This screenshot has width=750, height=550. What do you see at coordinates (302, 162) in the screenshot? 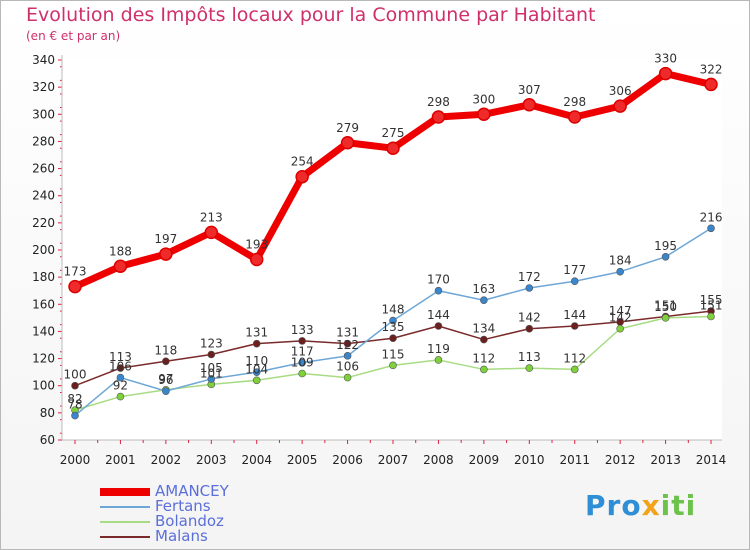
I see `data-label-amancey: 254` at bounding box center [302, 162].